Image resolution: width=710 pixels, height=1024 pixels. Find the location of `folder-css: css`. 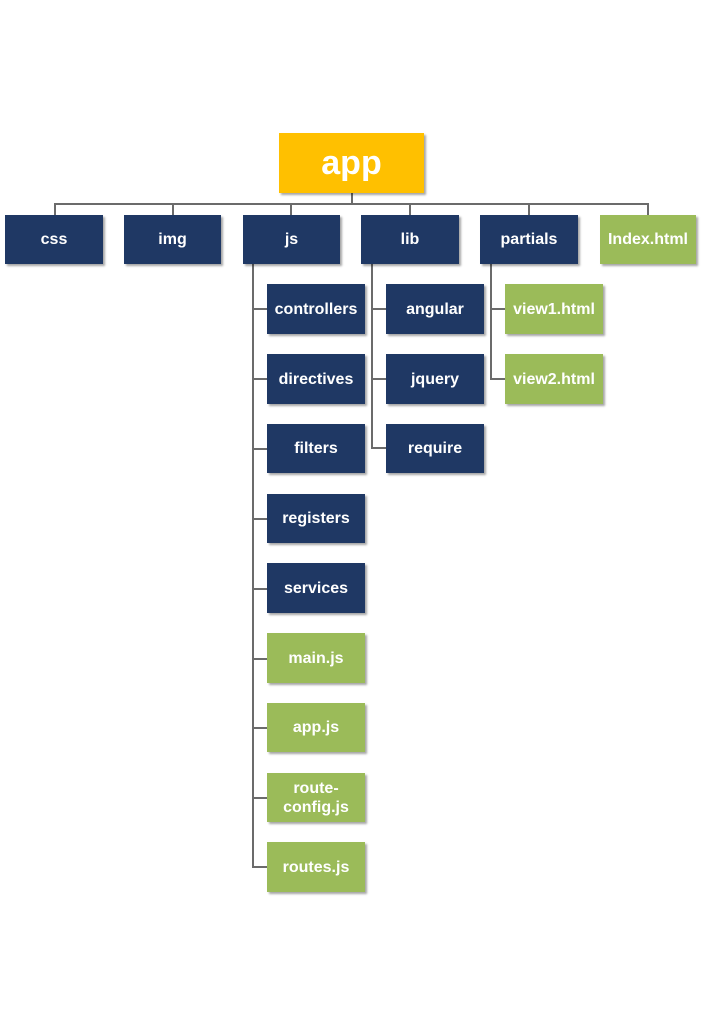

folder-css: css is located at coordinates (54, 239).